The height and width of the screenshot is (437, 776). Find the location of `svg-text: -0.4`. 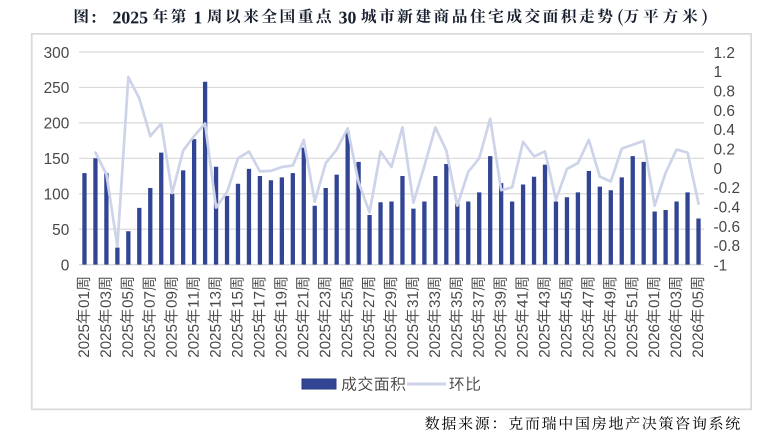

svg-text: -0.4 is located at coordinates (727, 207).